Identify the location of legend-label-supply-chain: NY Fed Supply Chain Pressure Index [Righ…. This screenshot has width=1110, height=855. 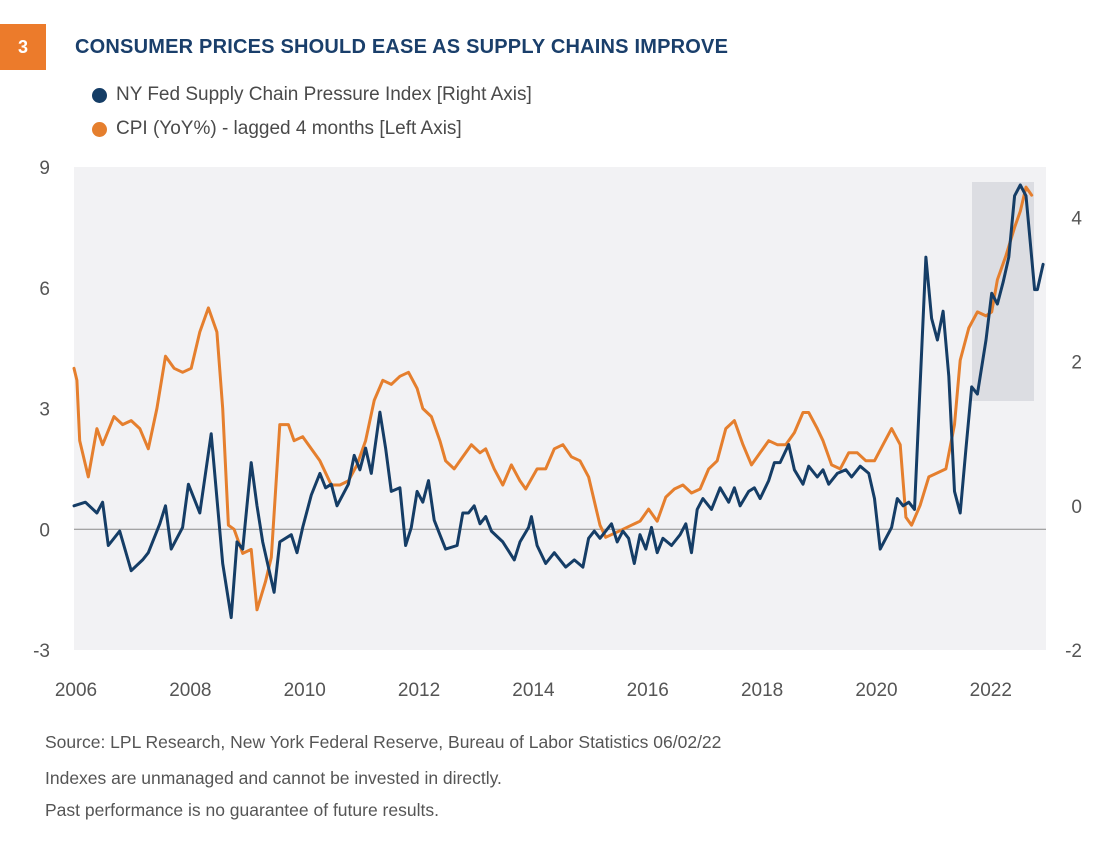
(324, 94).